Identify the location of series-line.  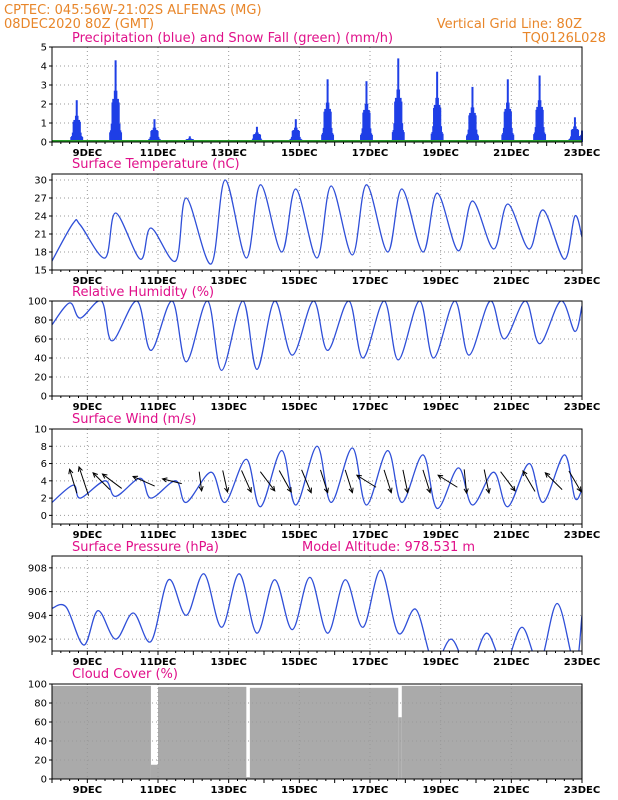
(317, 222).